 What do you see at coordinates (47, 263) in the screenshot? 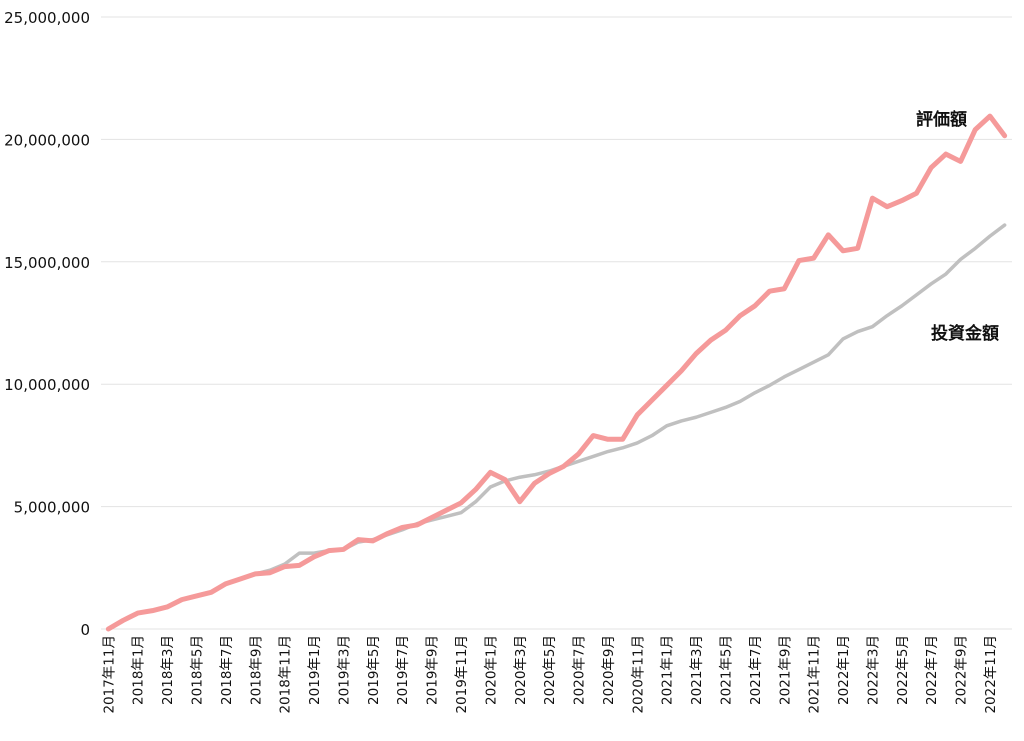
I see `y-tick-label: 15,000,000` at bounding box center [47, 263].